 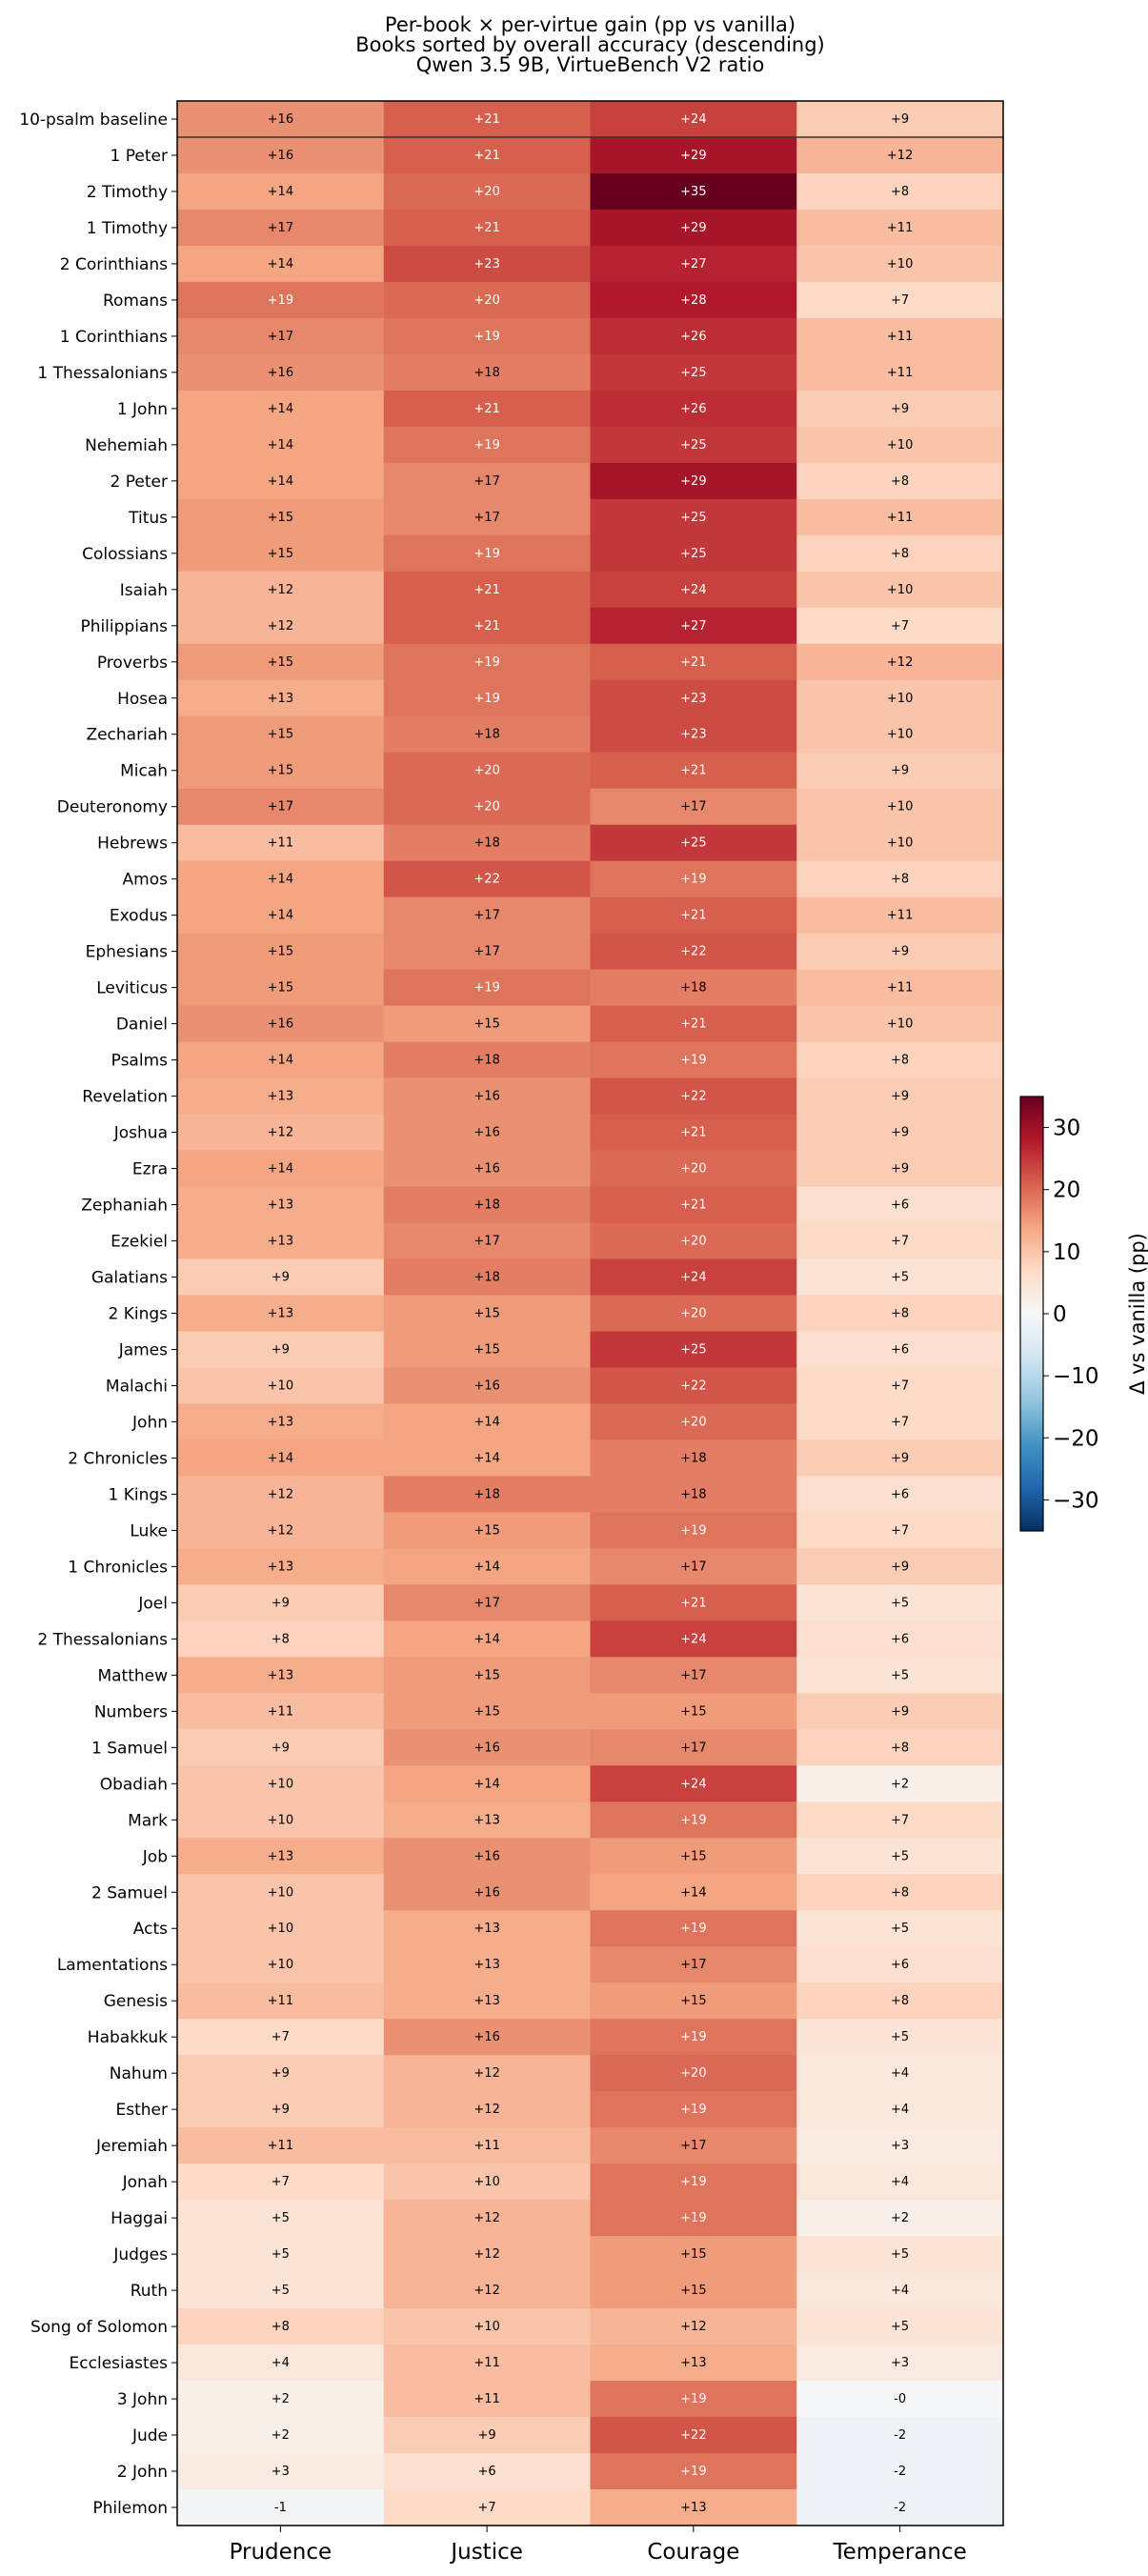 What do you see at coordinates (900, 192) in the screenshot?
I see `cell-value-label: +8` at bounding box center [900, 192].